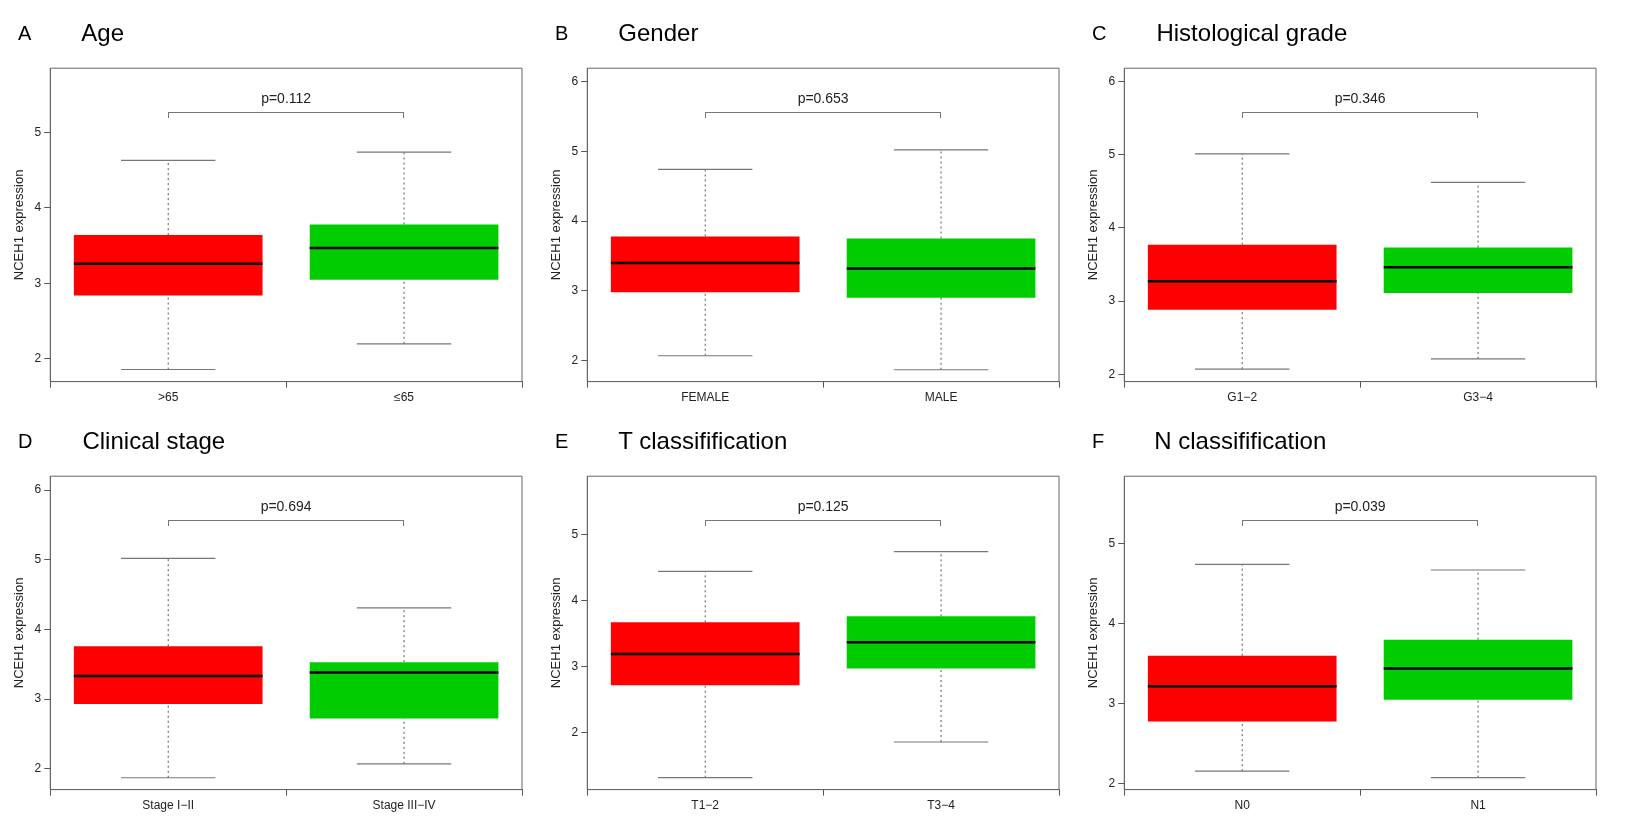 This screenshot has height=835, width=1629. I want to click on annotation: p=0.112, so click(286, 98).